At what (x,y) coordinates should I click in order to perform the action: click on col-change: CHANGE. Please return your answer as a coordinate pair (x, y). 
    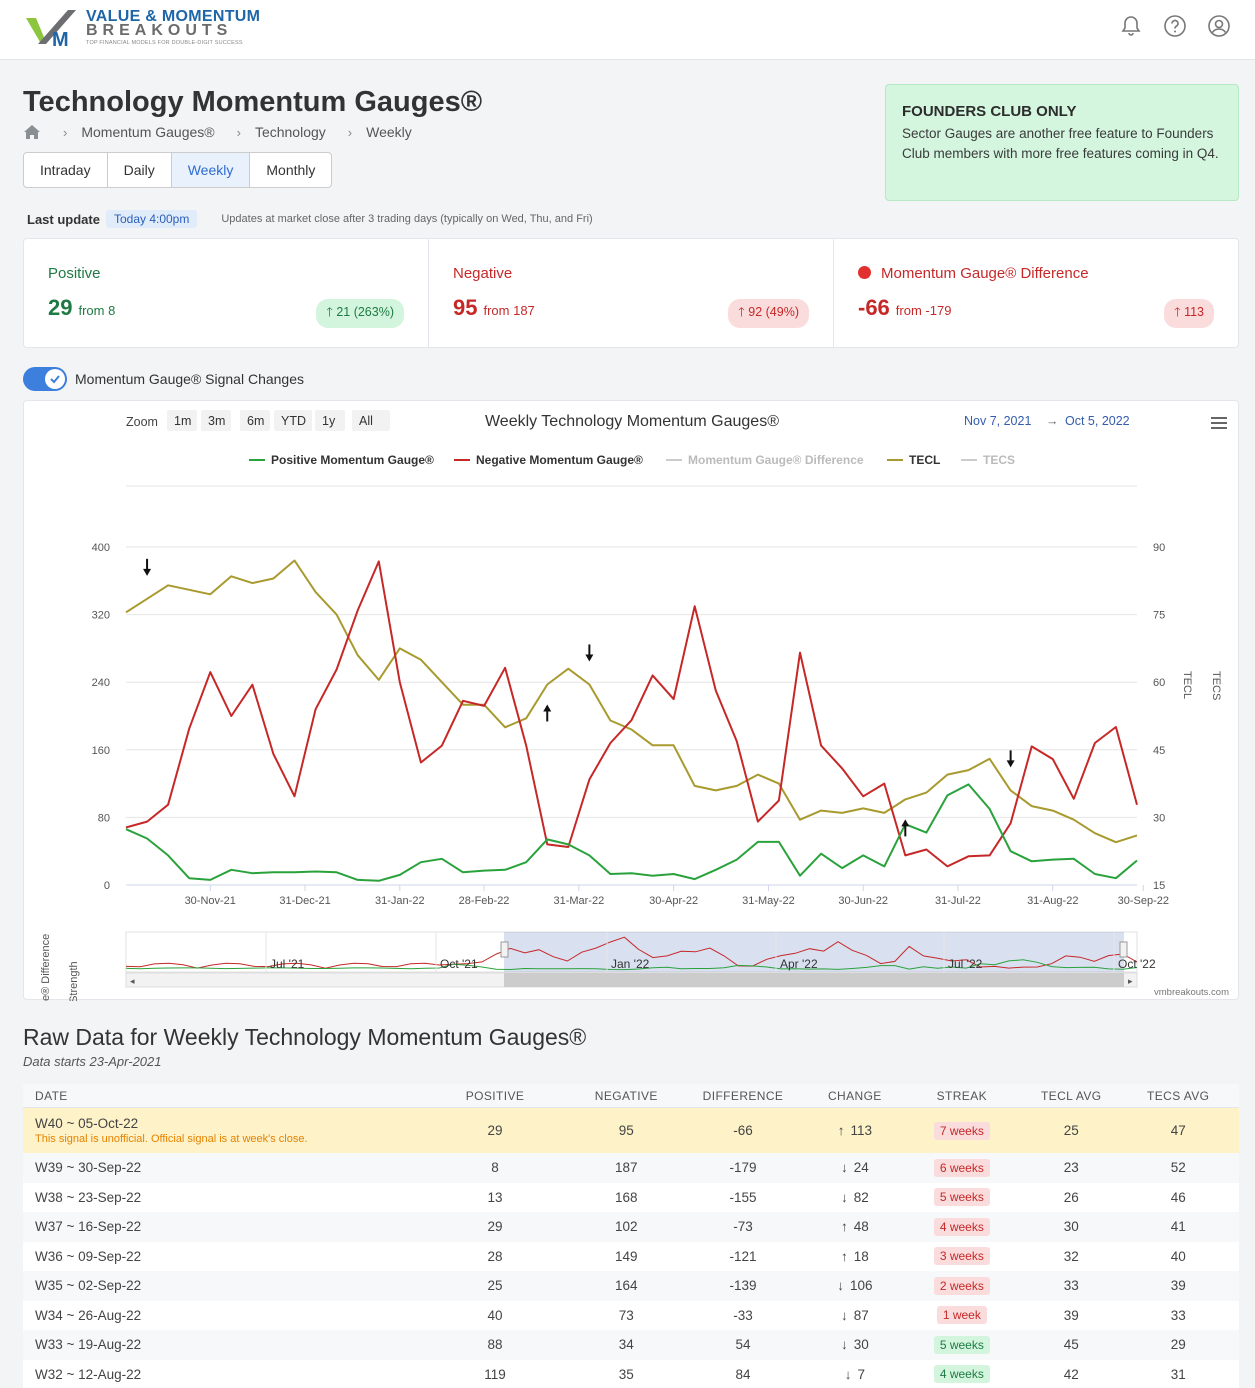
    Looking at the image, I should click on (854, 1095).